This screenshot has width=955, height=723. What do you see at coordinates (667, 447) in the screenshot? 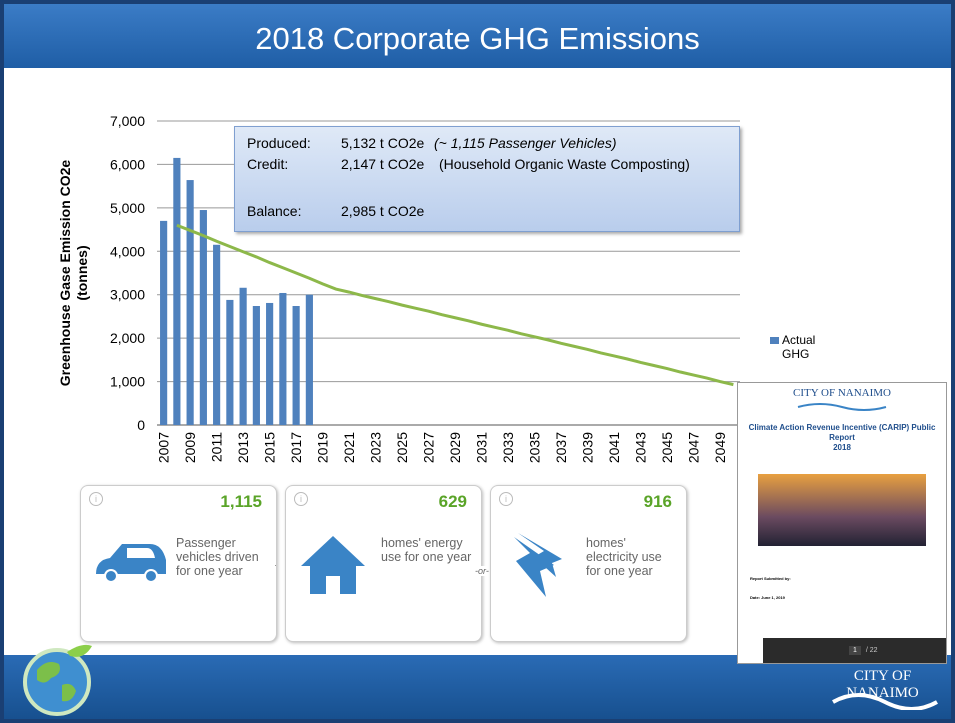
I see `x-tick-label: 2045` at bounding box center [667, 447].